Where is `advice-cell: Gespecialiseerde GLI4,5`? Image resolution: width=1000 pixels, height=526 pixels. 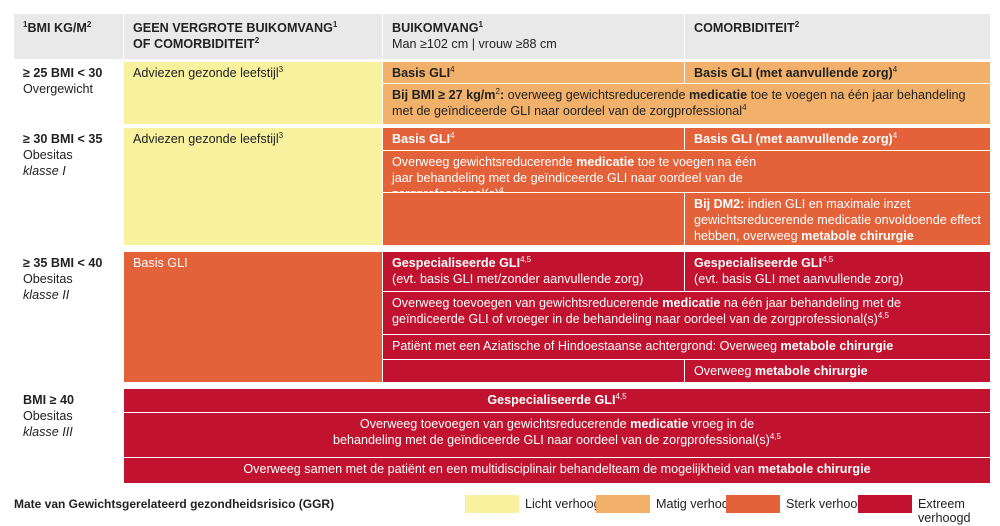
advice-cell: Gespecialiseerde GLI4,5 is located at coordinates (557, 400).